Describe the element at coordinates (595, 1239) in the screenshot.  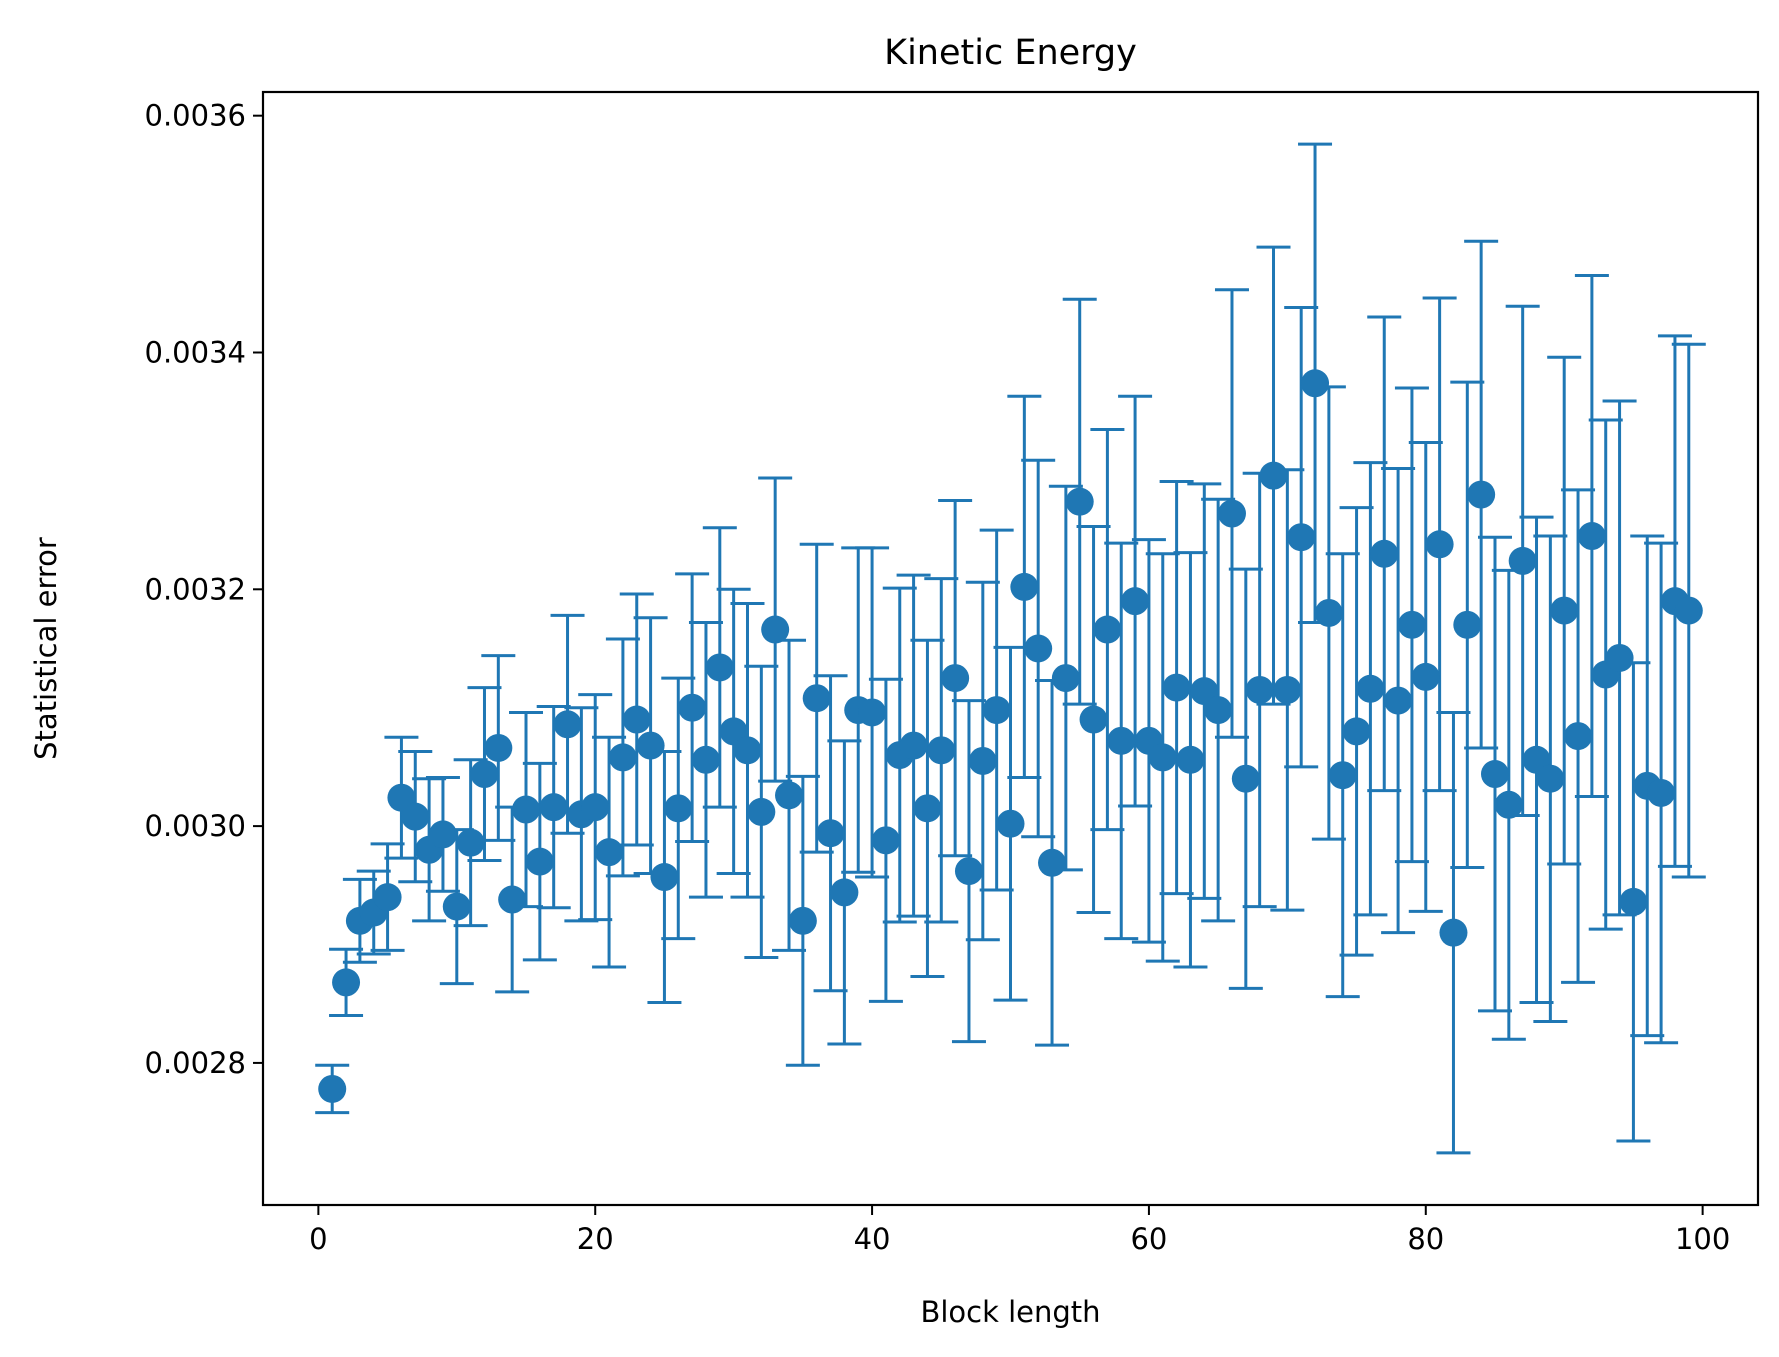
I see `x-tick-label: 20` at that location.